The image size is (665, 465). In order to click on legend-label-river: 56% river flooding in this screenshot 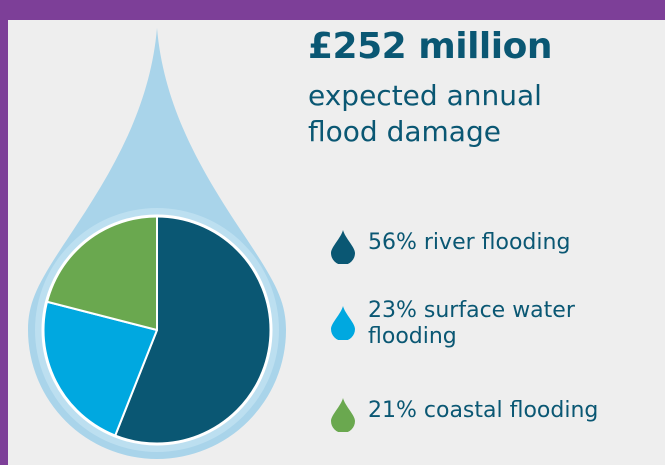, I will do `click(513, 243)`.